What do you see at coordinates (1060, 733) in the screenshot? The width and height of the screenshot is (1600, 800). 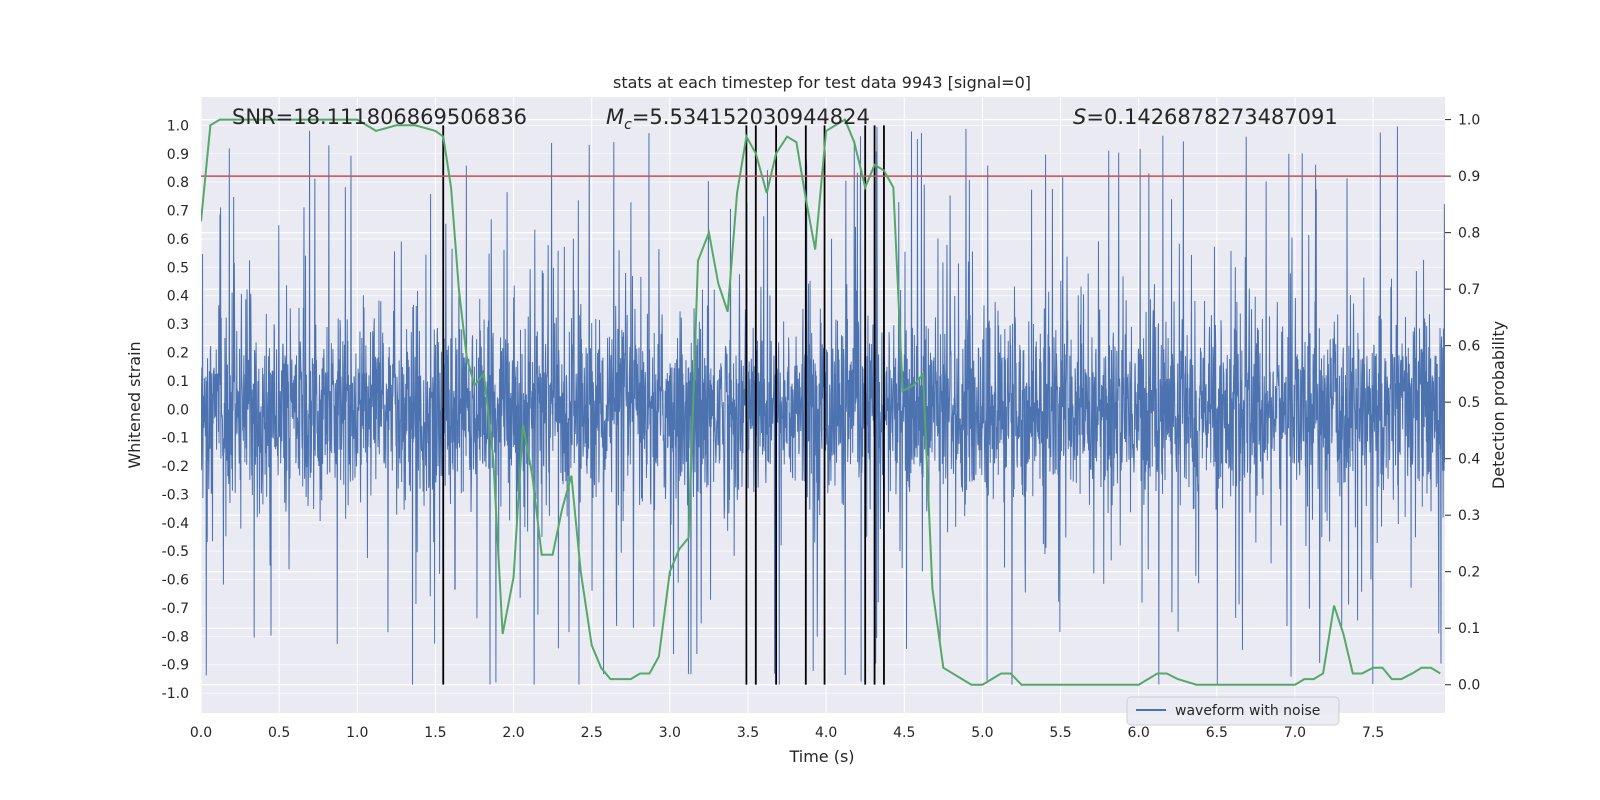 I see `x-tick-label: 5.5` at bounding box center [1060, 733].